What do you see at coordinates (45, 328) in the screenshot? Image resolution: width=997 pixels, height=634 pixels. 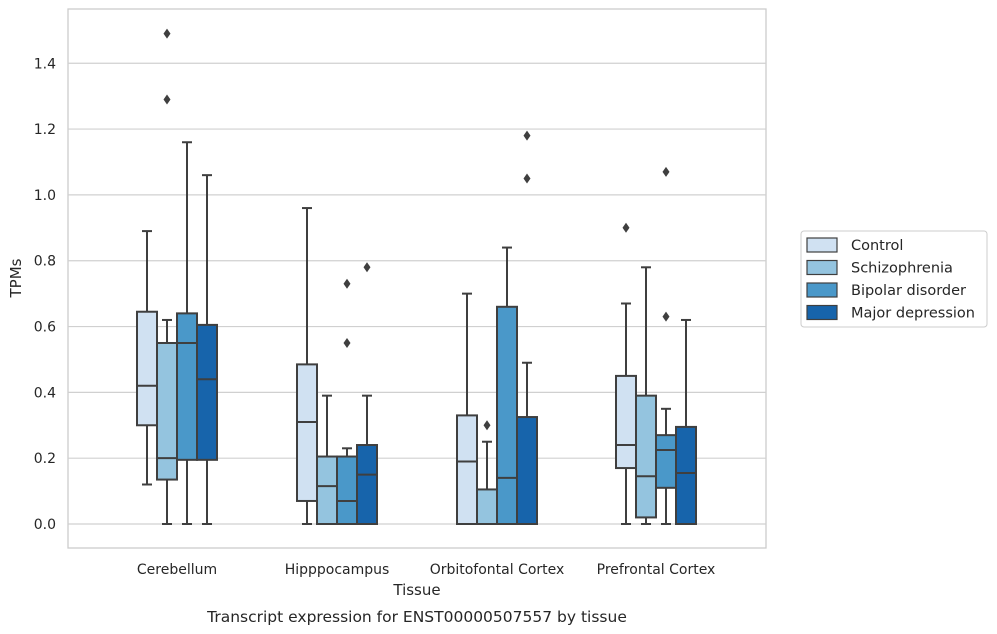 I see `y-tick-label: 0.6` at bounding box center [45, 328].